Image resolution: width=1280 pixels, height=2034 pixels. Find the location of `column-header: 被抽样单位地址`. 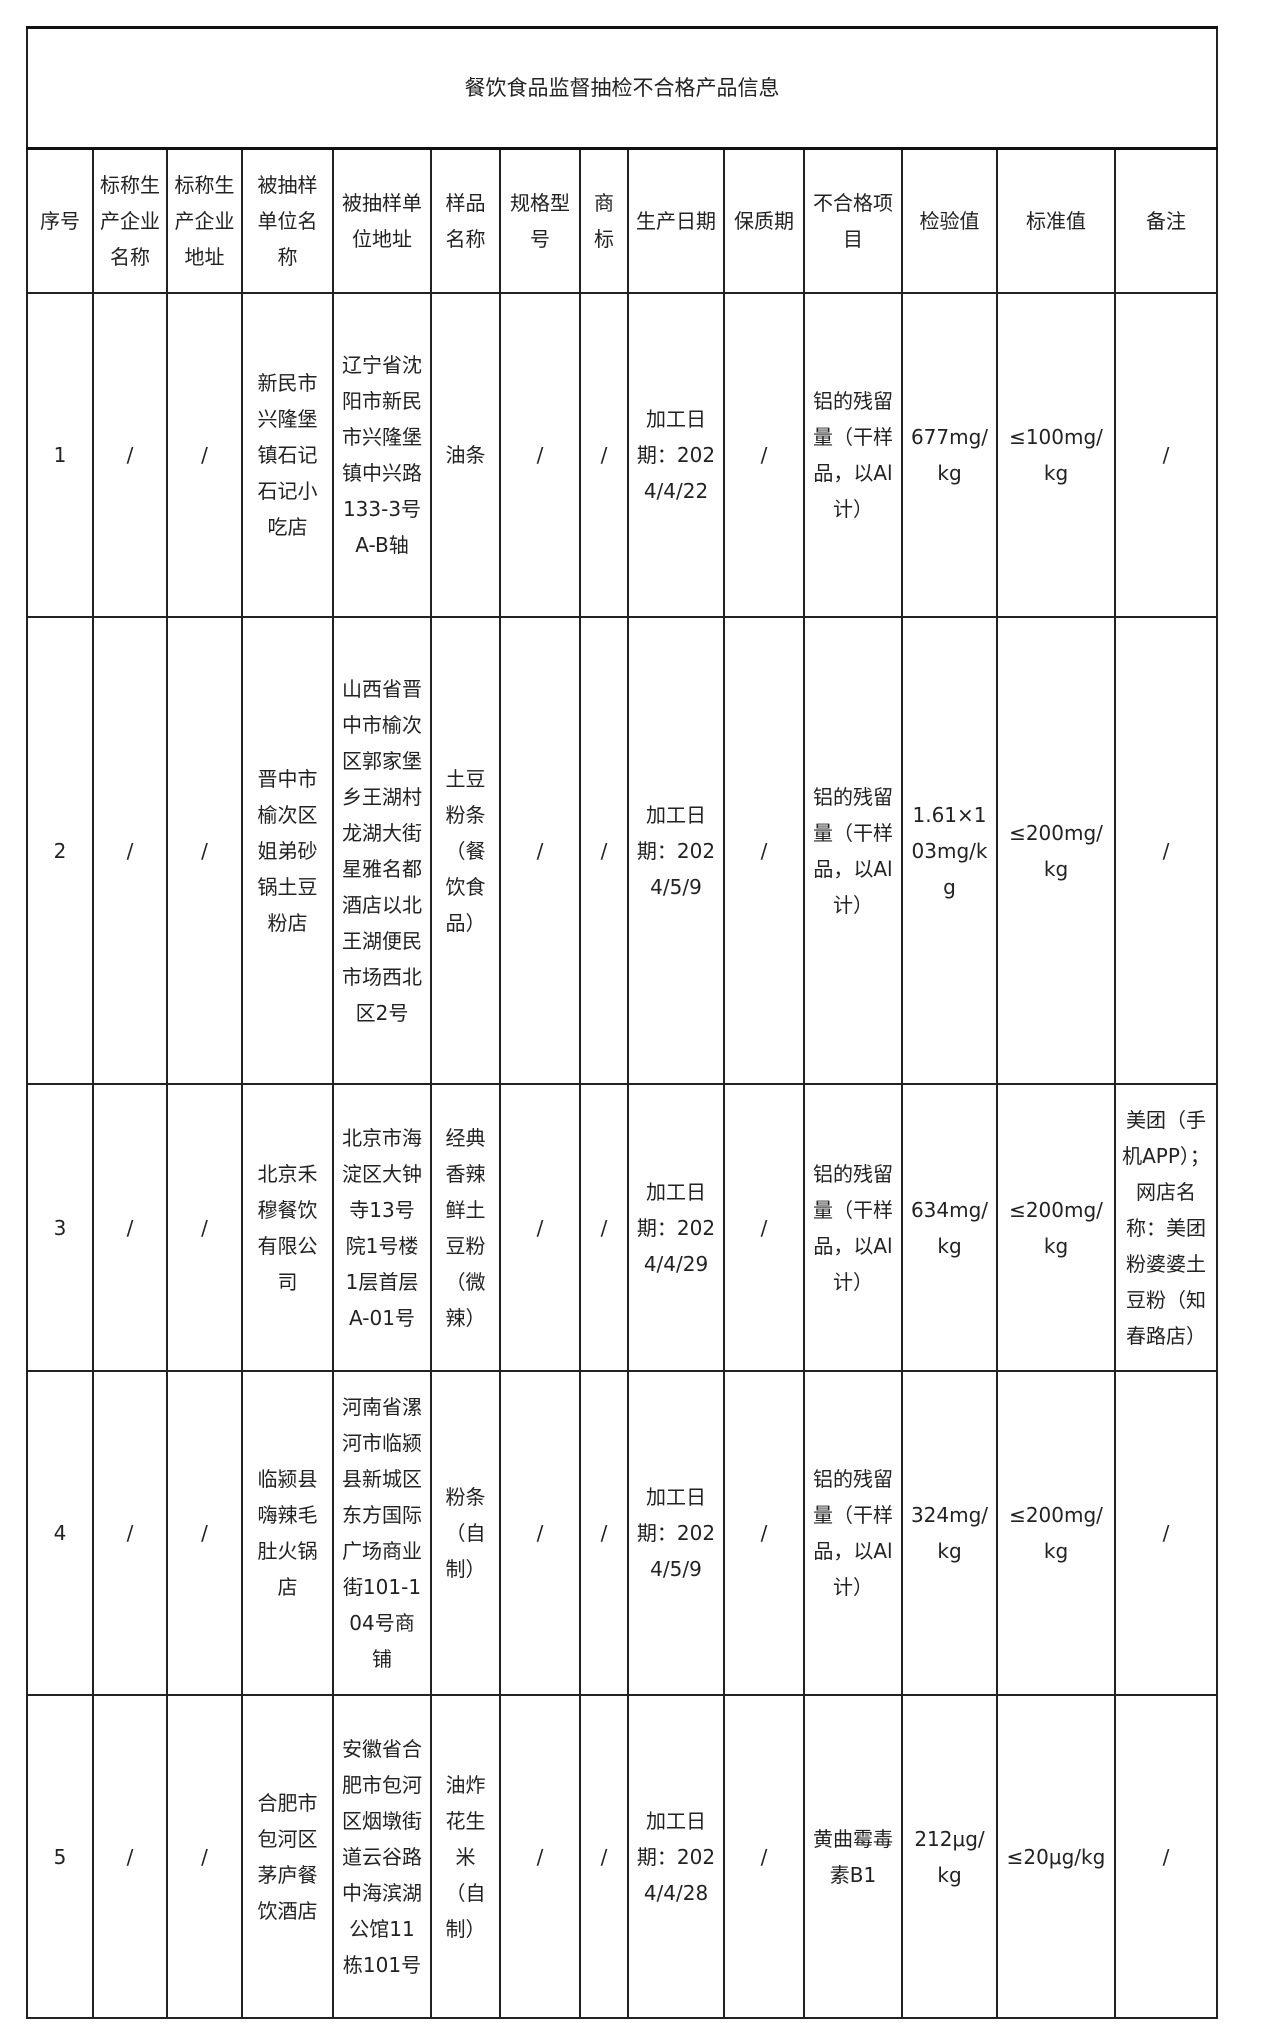

column-header: 被抽样单位地址 is located at coordinates (382, 220).